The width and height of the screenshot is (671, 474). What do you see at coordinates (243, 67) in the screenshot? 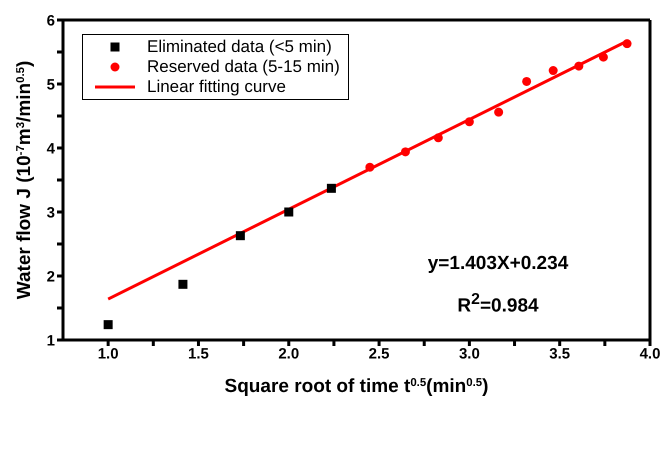
I see `legend-label: Reserved data (5-15 min)` at bounding box center [243, 67].